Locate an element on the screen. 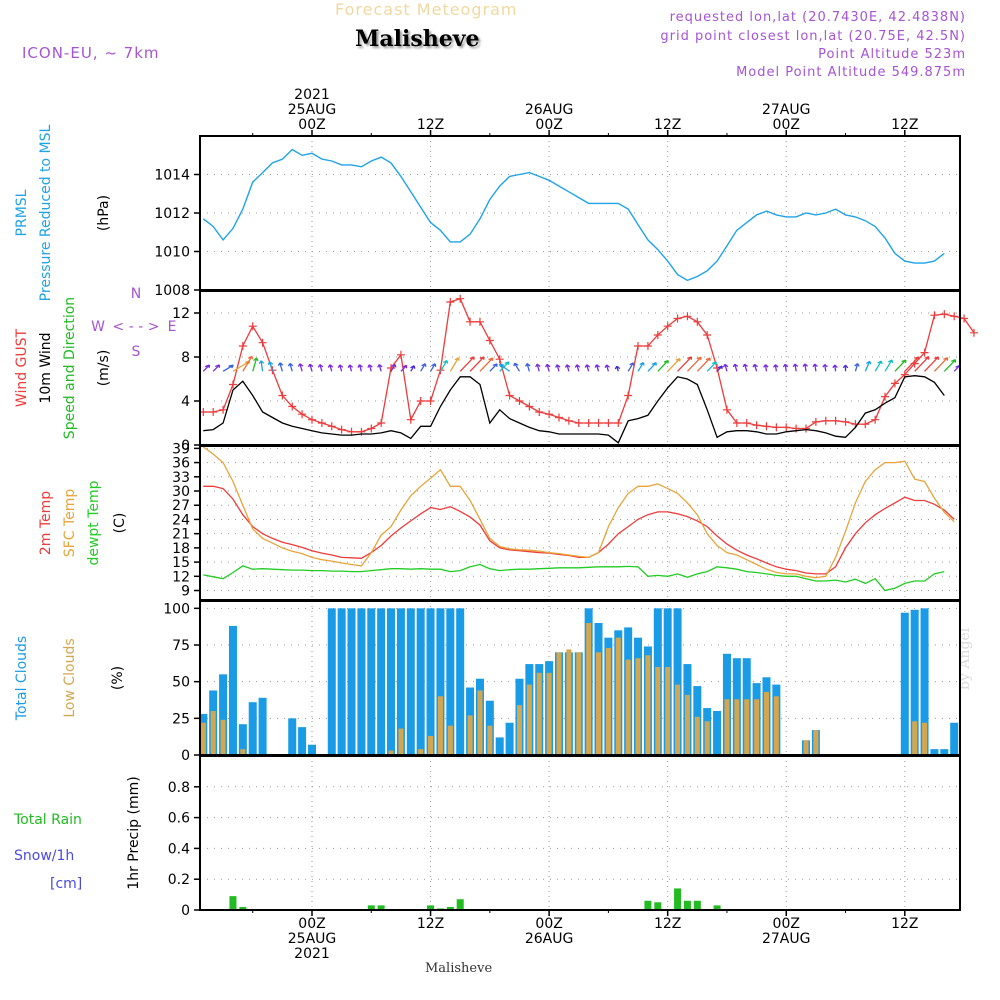 Image resolution: width=1000 pixels, height=1000 pixels. panel-axis-title: (%) is located at coordinates (118, 678).